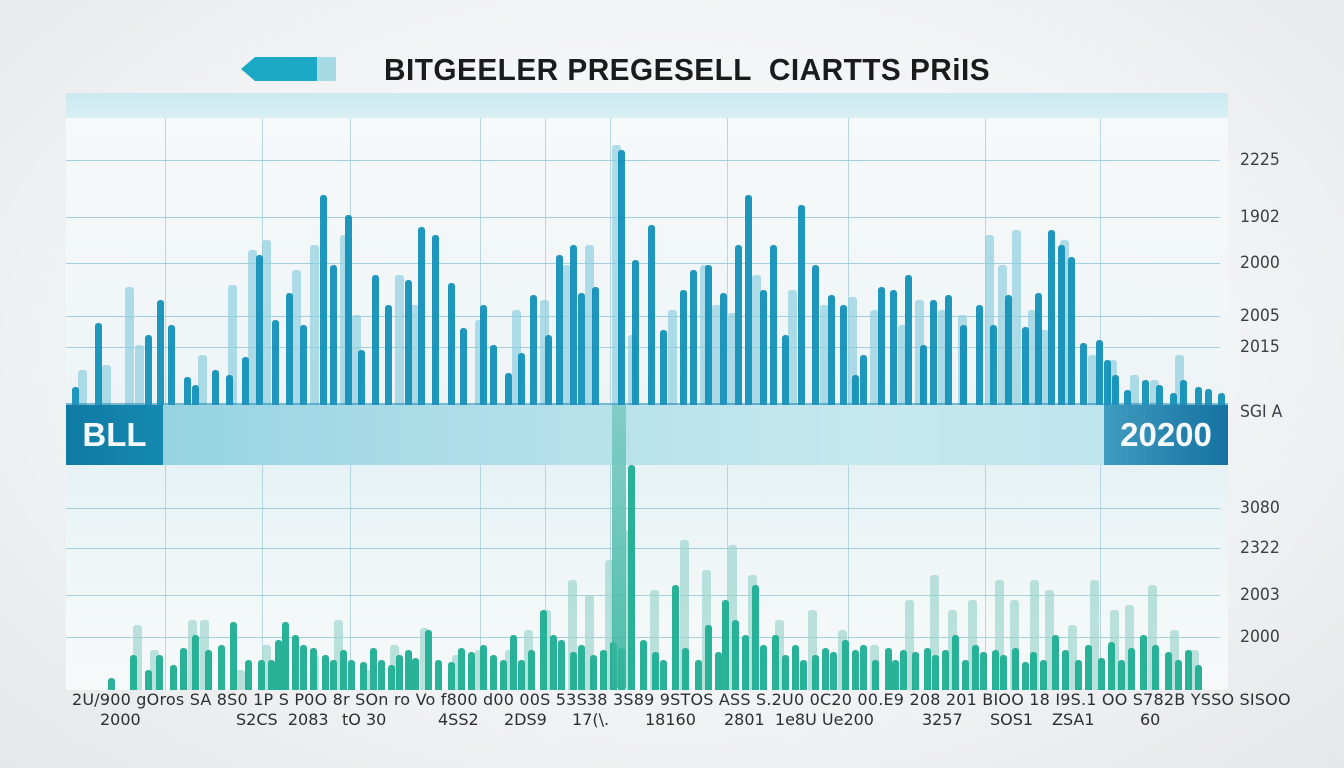  What do you see at coordinates (647, 435) in the screenshot?
I see `middle-band` at bounding box center [647, 435].